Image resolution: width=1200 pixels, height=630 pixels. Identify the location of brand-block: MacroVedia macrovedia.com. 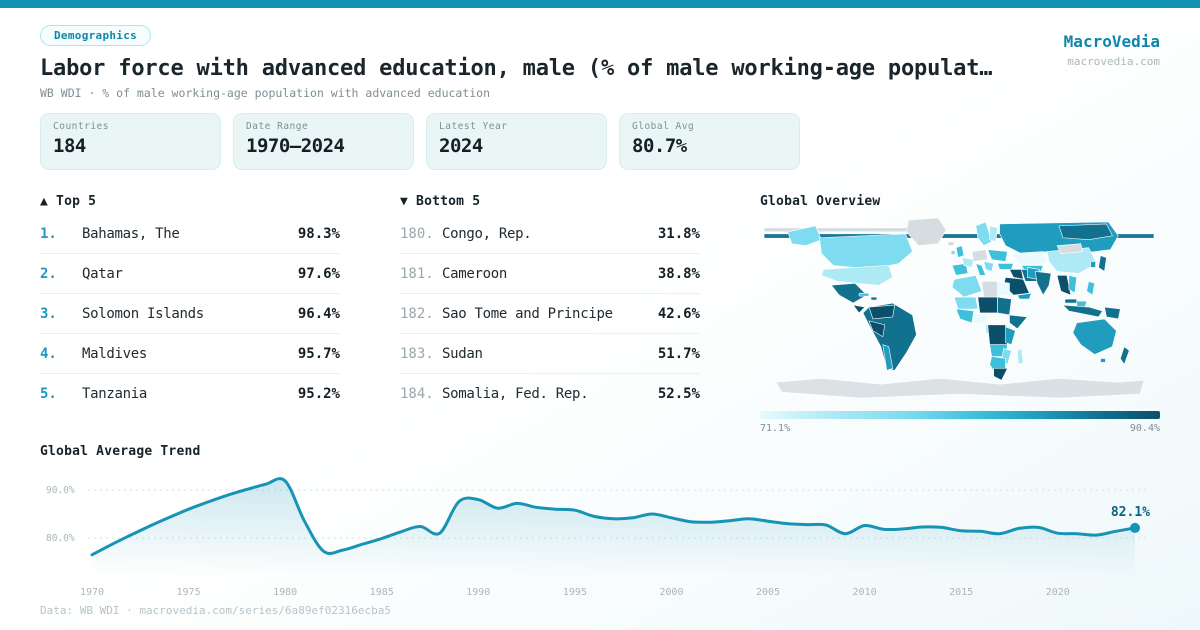
(1112, 50).